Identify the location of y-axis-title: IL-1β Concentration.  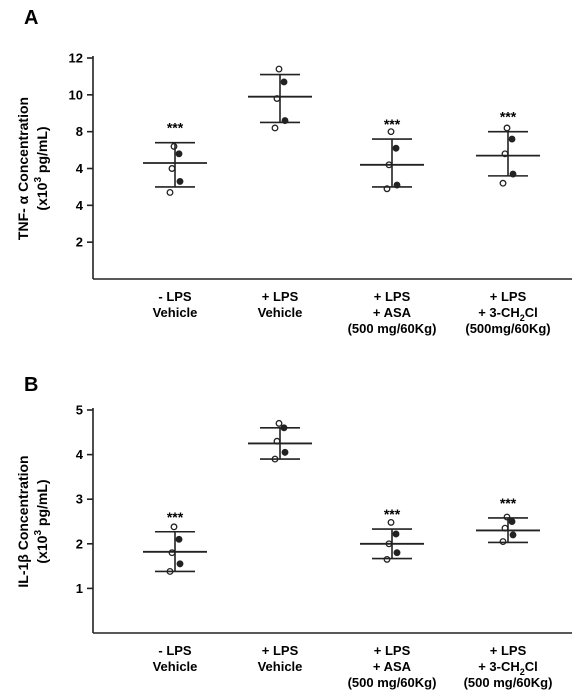
(23, 521).